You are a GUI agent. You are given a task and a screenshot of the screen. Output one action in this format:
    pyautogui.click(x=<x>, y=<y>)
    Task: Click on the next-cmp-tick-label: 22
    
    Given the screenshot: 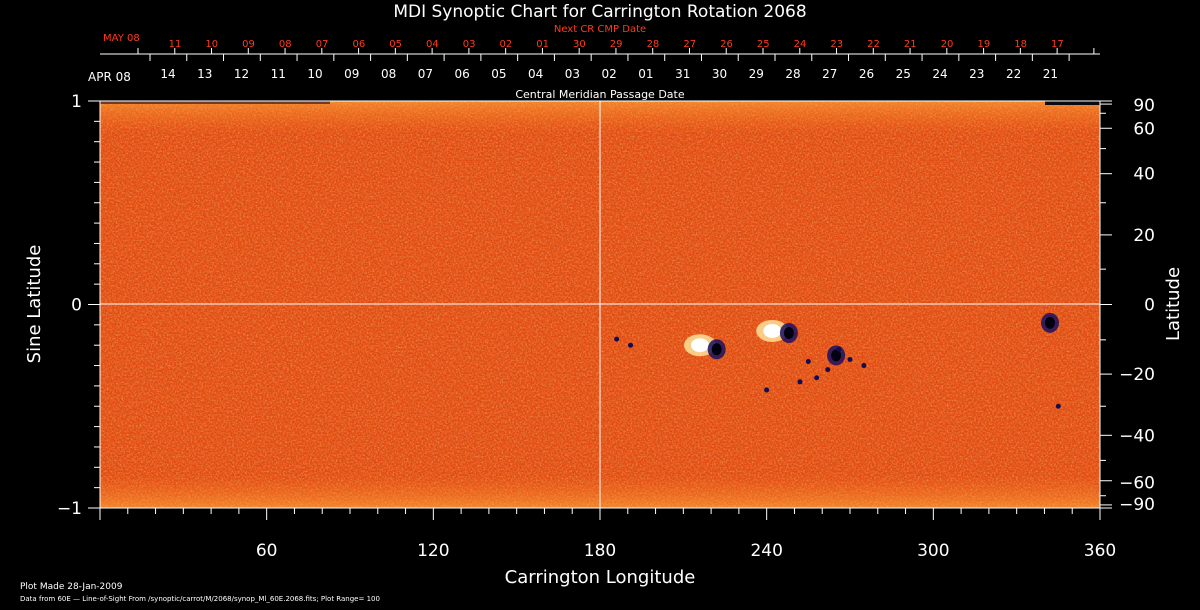 What is the action you would take?
    pyautogui.click(x=873, y=44)
    